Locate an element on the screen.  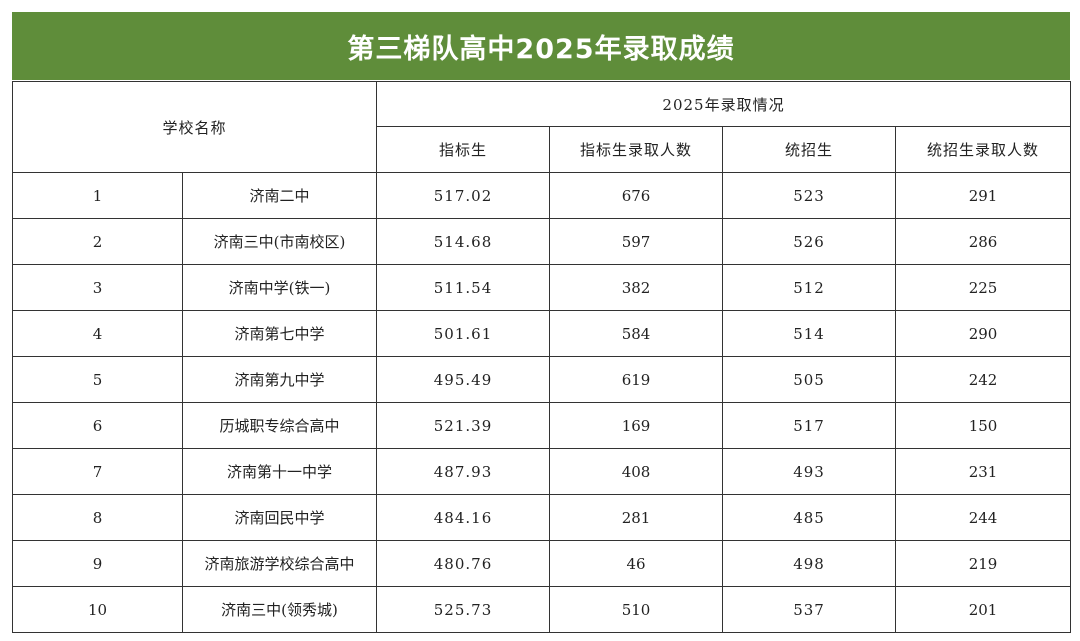
tongzhao-count-cell: 244 is located at coordinates (983, 517).